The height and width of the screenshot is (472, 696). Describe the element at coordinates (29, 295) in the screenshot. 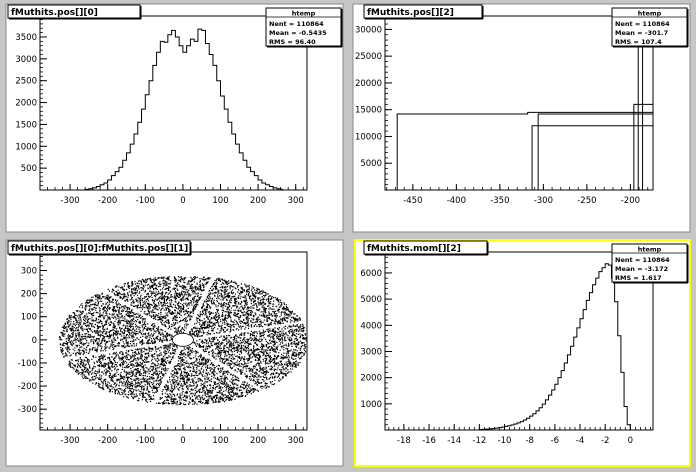

I see `y-tick-label: 200` at that location.